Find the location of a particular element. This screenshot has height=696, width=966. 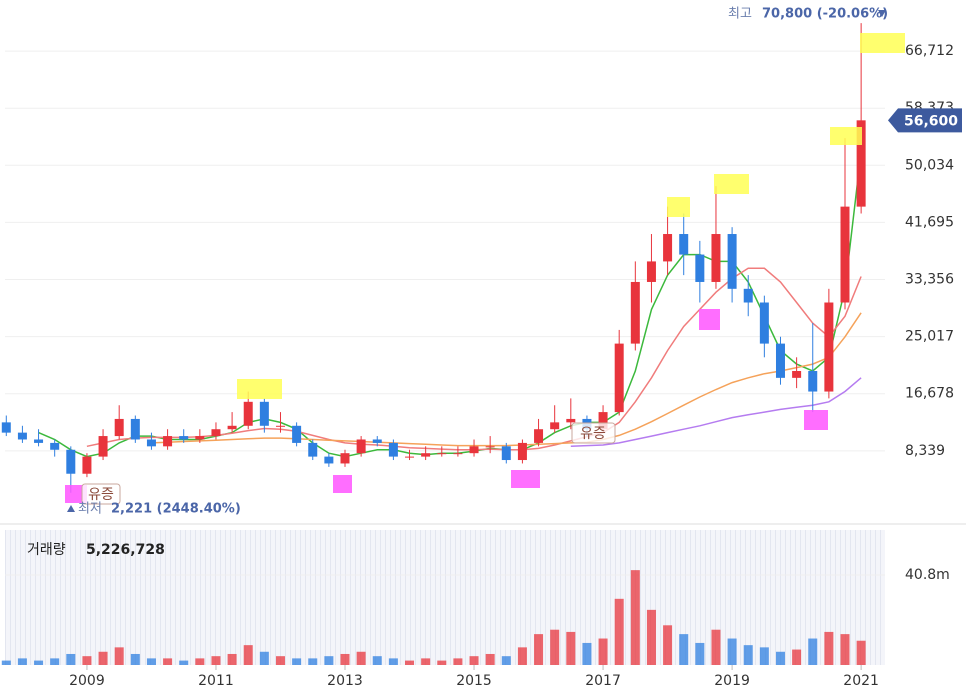

volume-title: 거래량 is located at coordinates (46, 550).